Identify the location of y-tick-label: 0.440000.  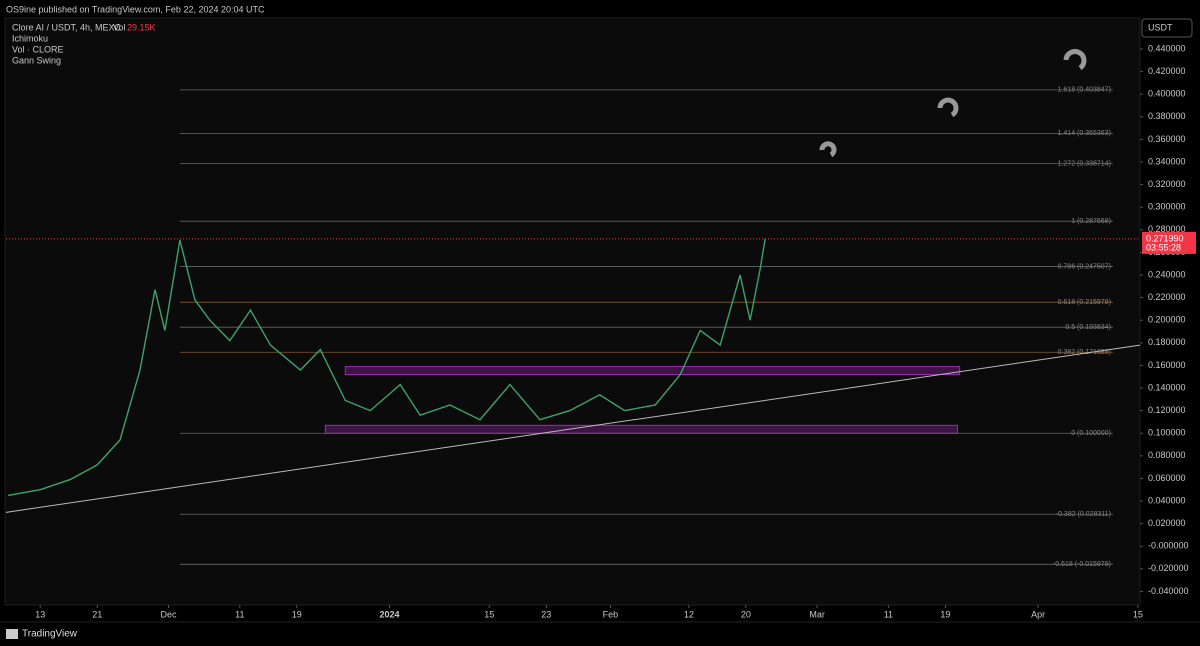
(1167, 48).